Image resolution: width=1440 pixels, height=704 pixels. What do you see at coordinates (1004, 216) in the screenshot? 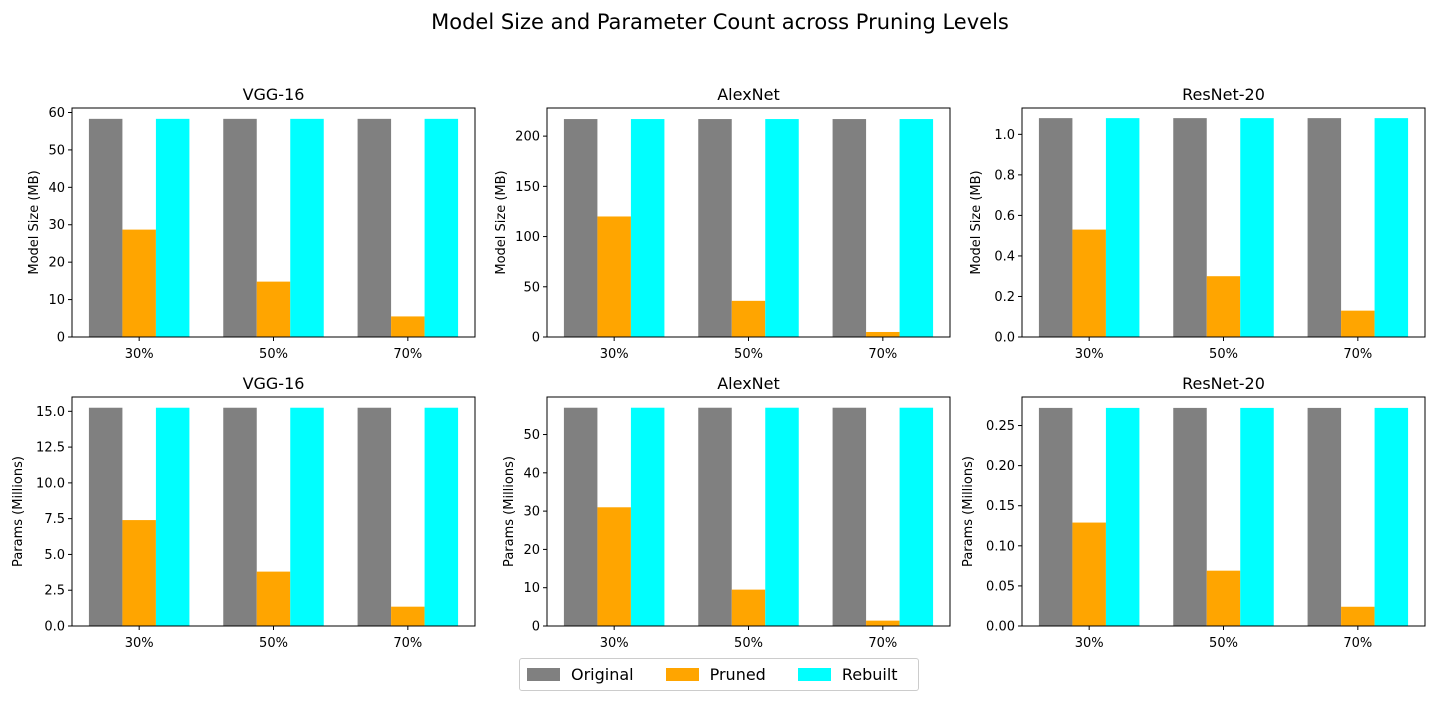
I see `y-tick-label: 0.6` at bounding box center [1004, 216].